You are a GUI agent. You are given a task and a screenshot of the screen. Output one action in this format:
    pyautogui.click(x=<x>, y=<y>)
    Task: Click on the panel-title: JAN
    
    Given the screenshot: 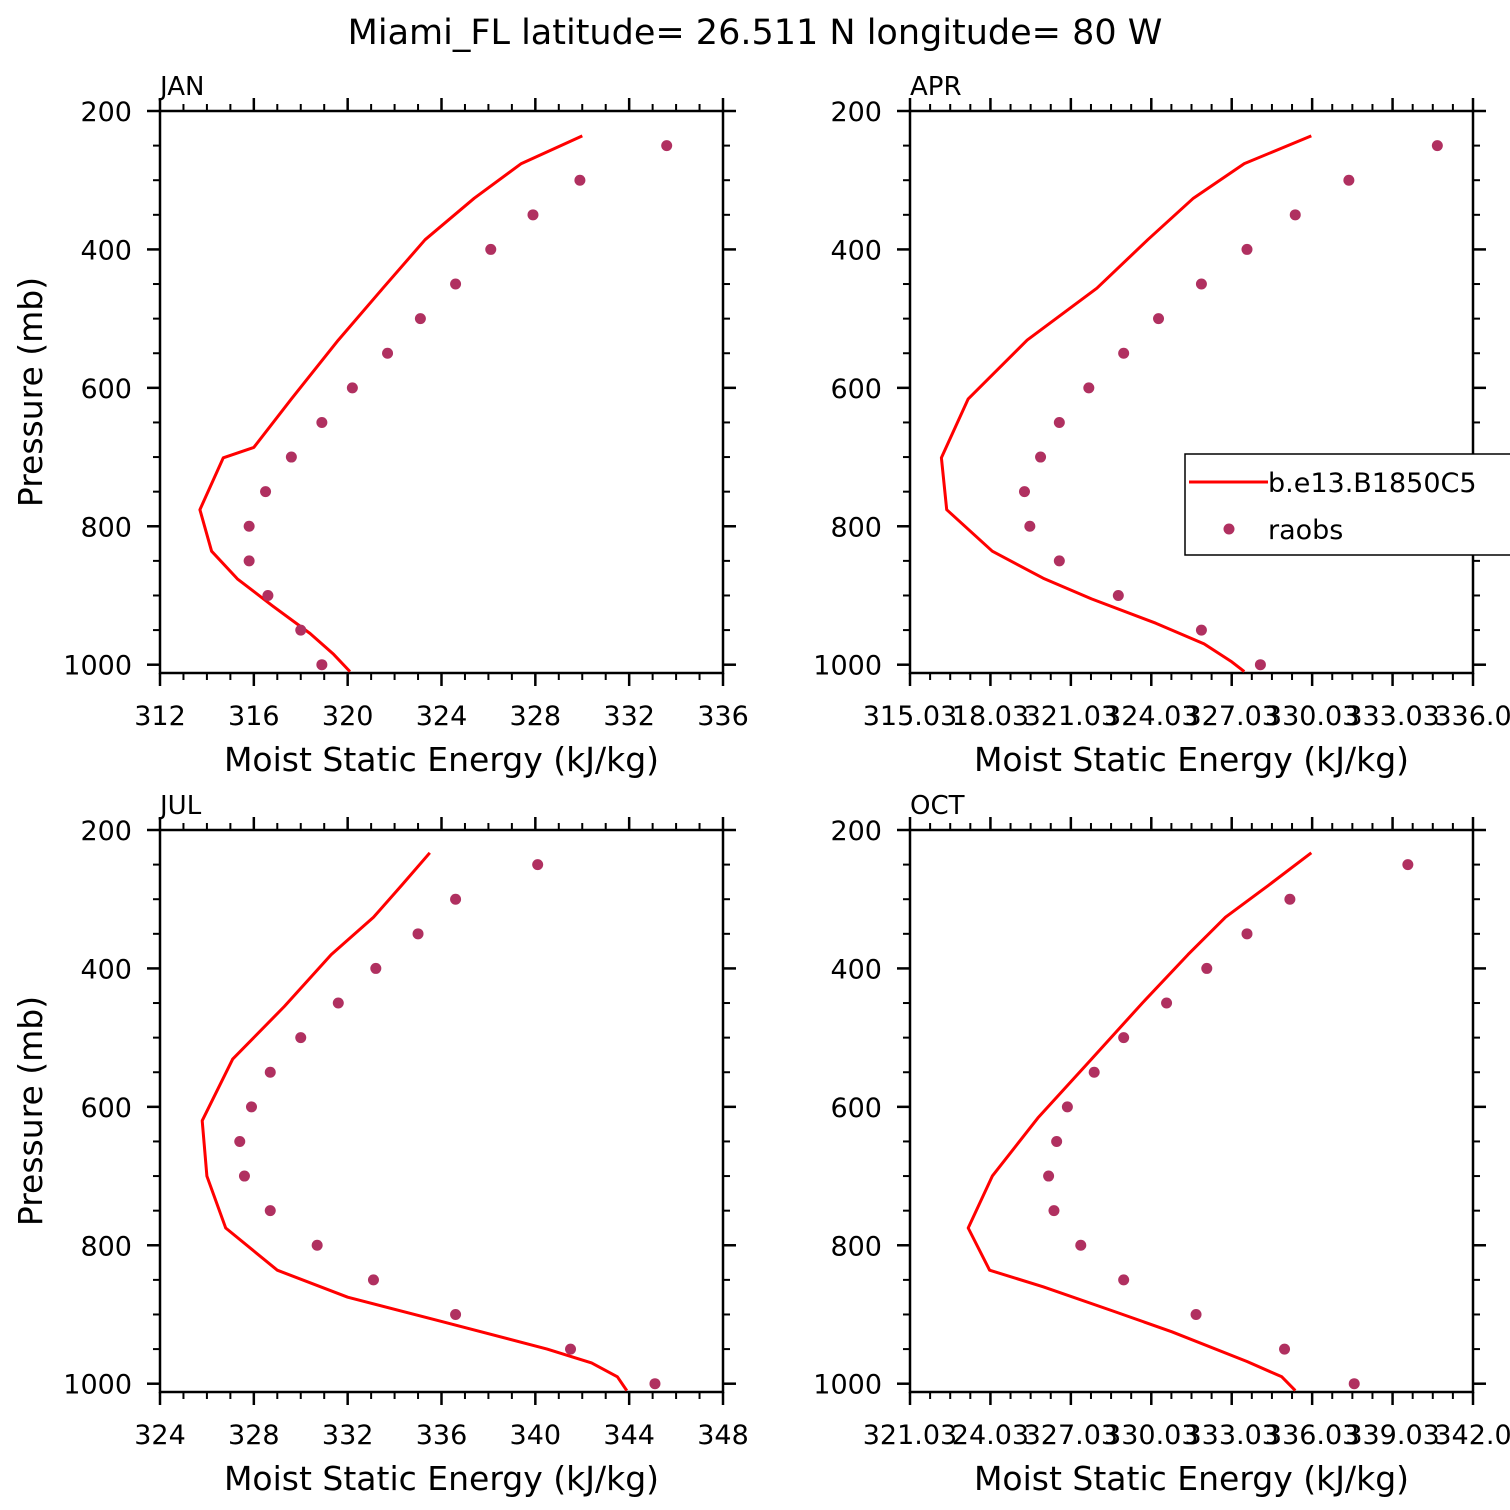 What is the action you would take?
    pyautogui.click(x=181, y=87)
    